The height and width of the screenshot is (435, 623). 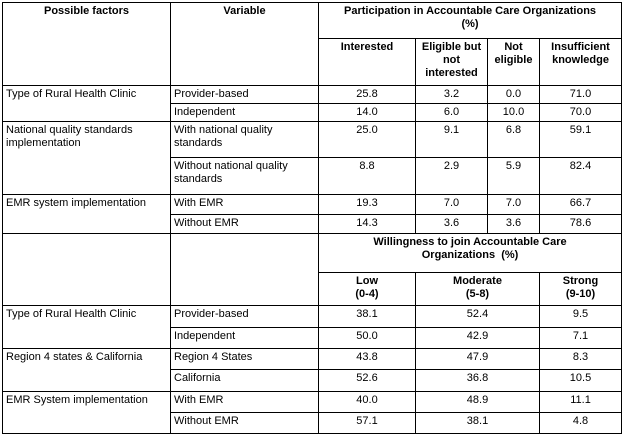 I want to click on column-header-eligible-not-interested: Eligible but not interested, so click(x=451, y=62).